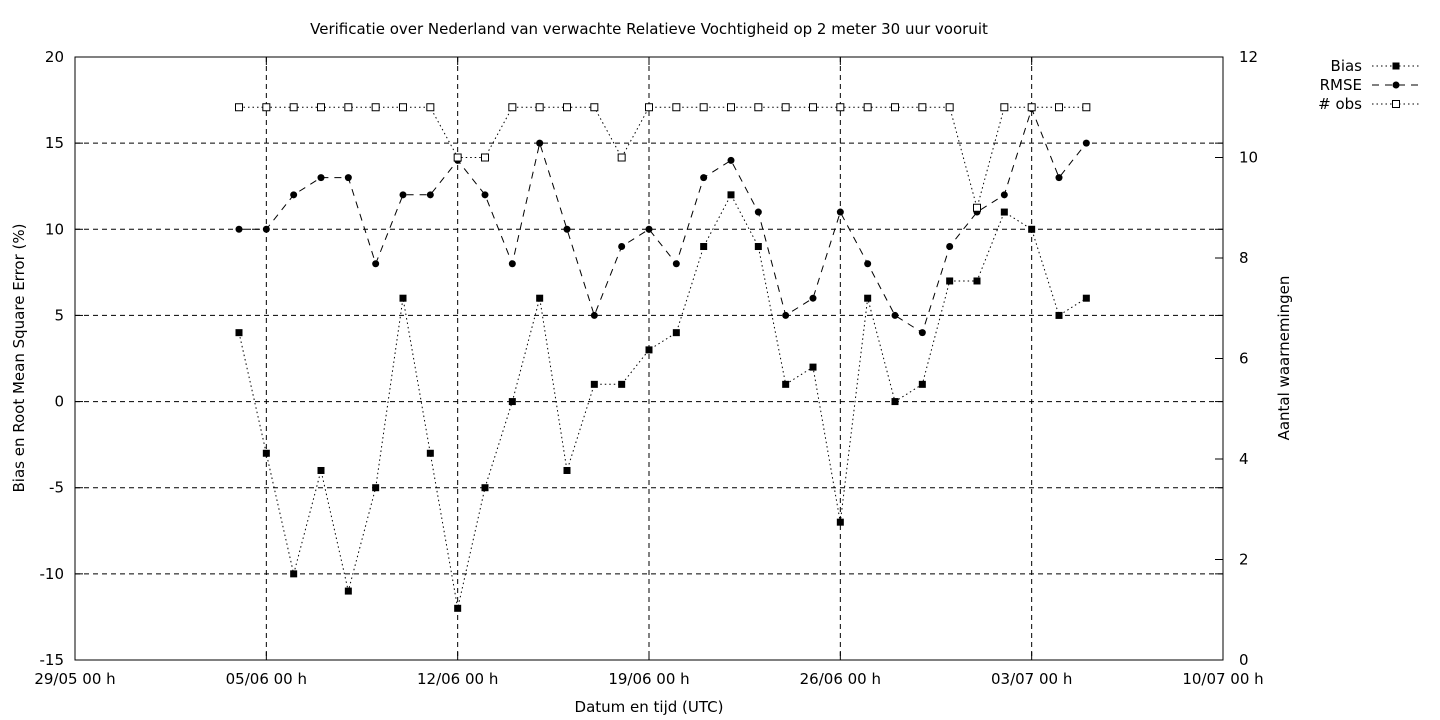 Image resolution: width=1440 pixels, height=720 pixels. What do you see at coordinates (1248, 158) in the screenshot?
I see `y2-tick-label: 10` at bounding box center [1248, 158].